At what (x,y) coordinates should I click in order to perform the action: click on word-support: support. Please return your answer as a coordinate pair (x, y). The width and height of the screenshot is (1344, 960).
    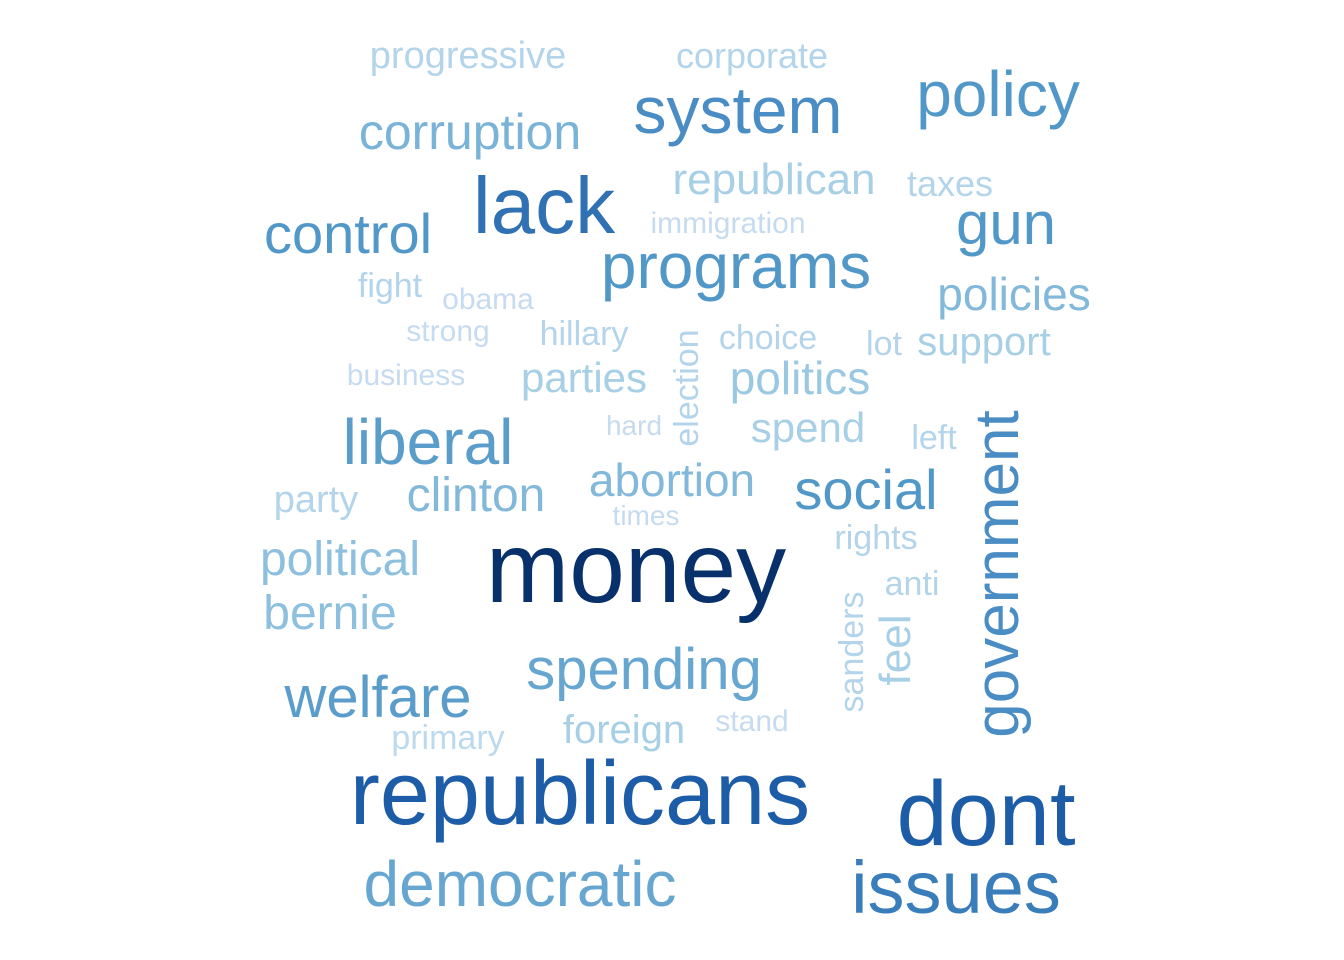
    Looking at the image, I should click on (984, 342).